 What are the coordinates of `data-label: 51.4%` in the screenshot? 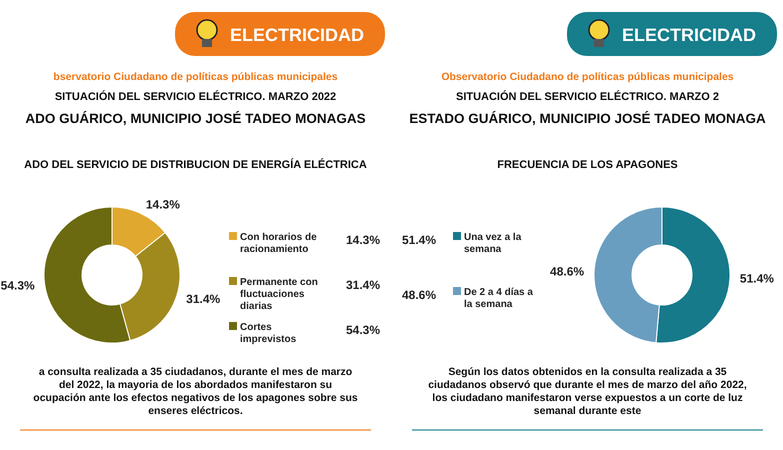 It's located at (757, 278).